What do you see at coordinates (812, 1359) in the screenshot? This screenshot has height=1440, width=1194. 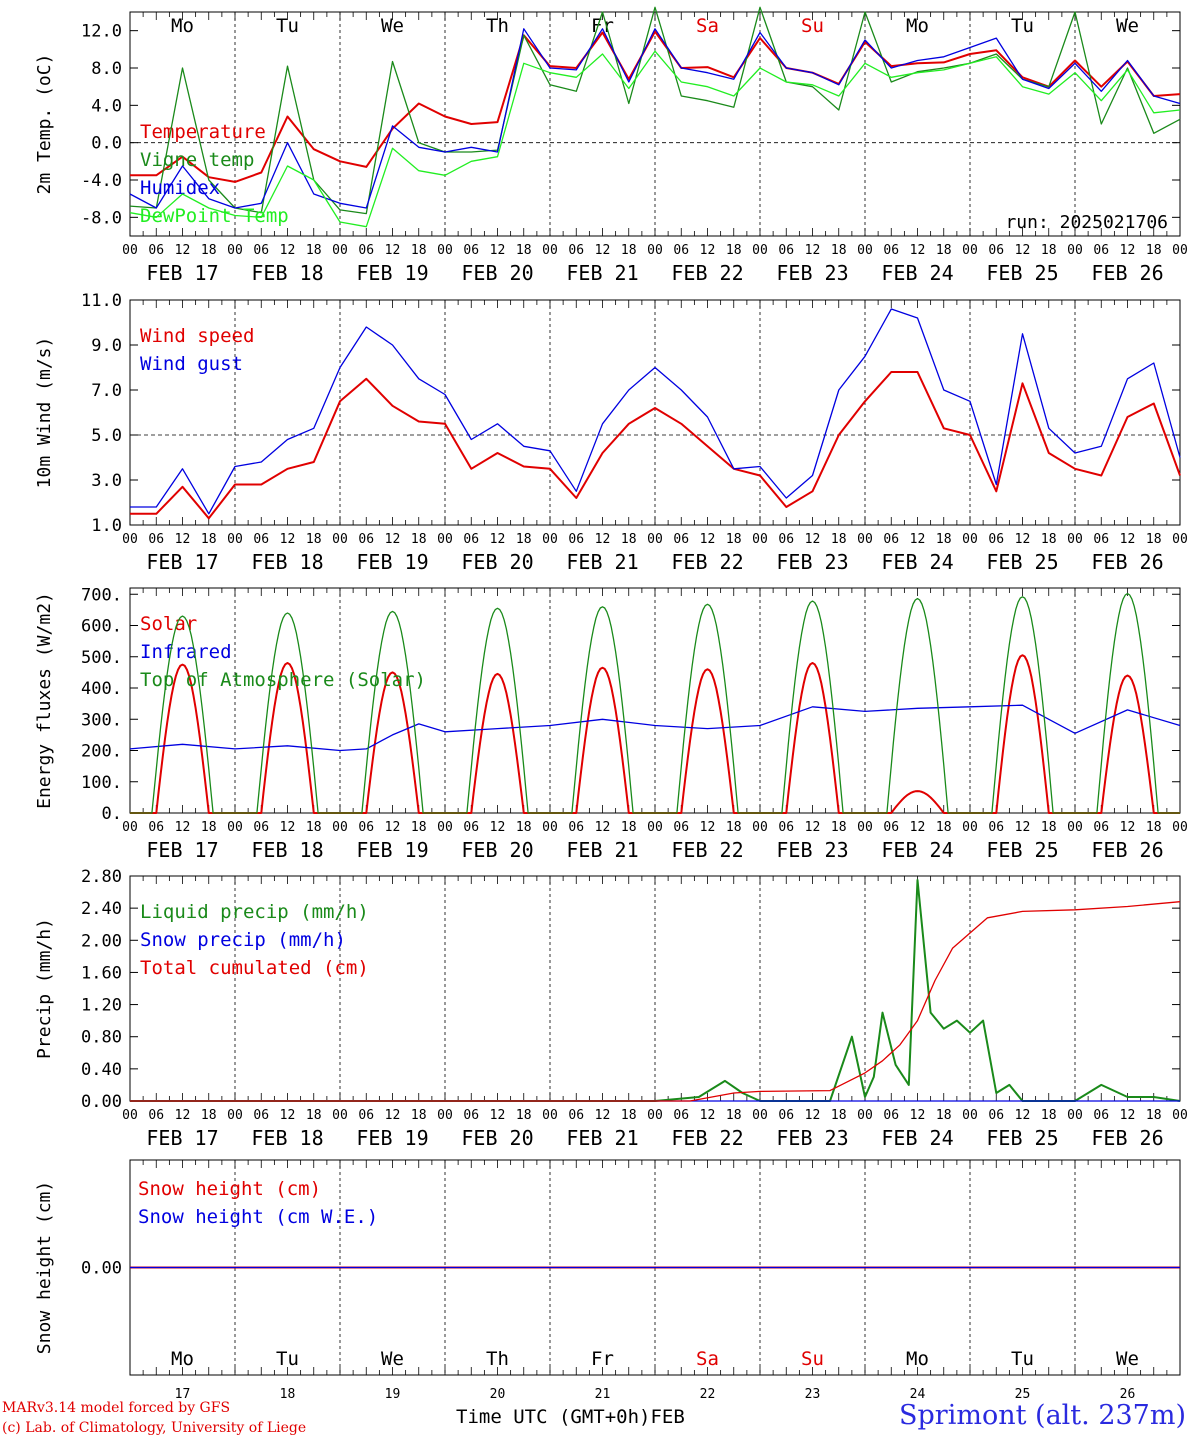 I see `weekday-label: Su` at bounding box center [812, 1359].